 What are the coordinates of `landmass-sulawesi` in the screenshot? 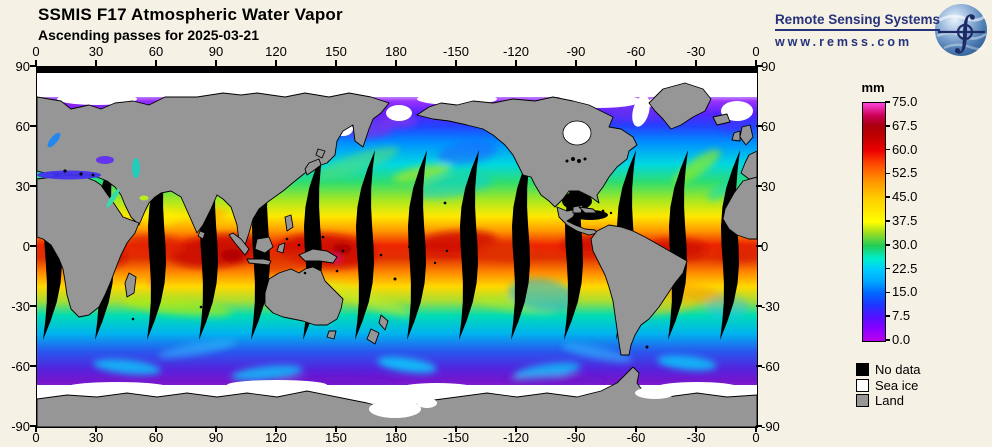 It's located at (281, 248).